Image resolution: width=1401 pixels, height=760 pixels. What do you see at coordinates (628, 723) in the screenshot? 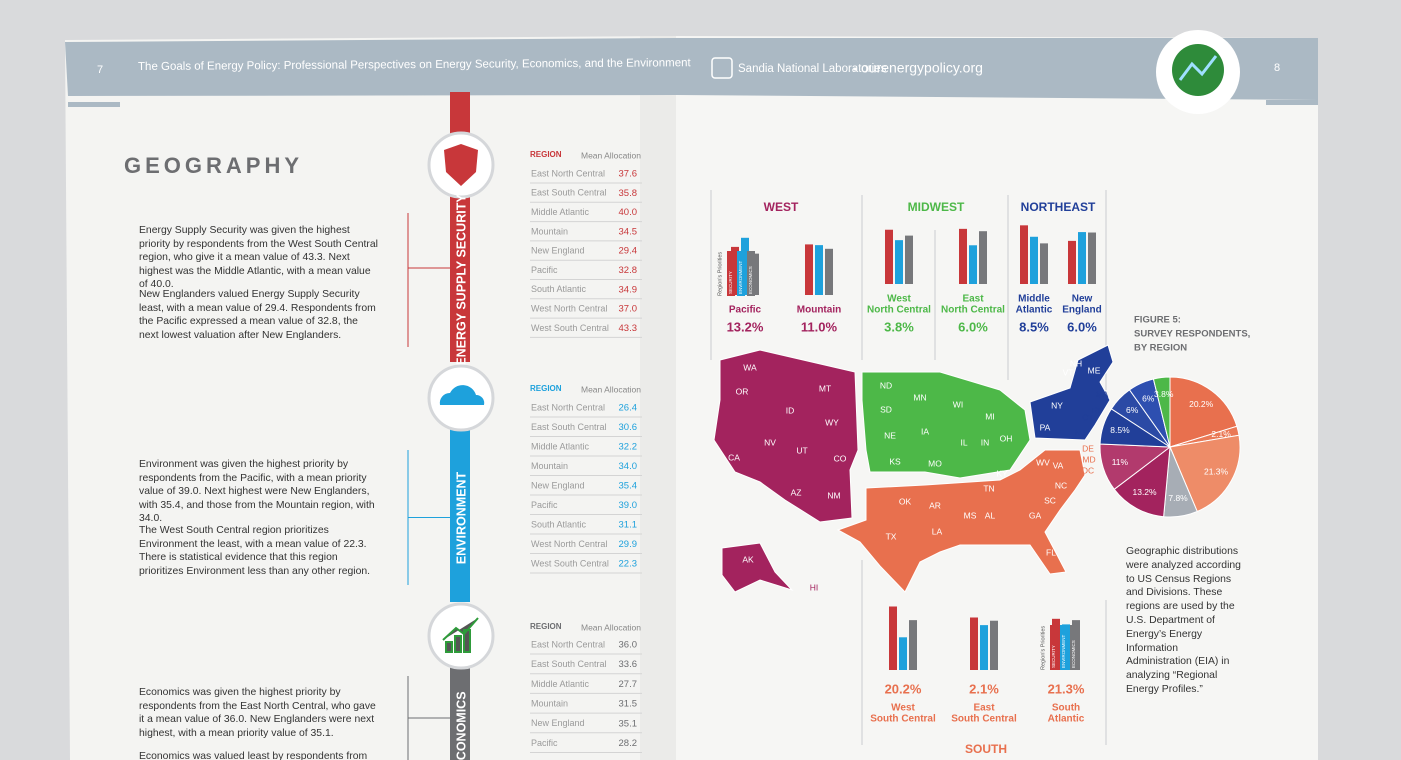
I see `table-value: 35.1` at bounding box center [628, 723].